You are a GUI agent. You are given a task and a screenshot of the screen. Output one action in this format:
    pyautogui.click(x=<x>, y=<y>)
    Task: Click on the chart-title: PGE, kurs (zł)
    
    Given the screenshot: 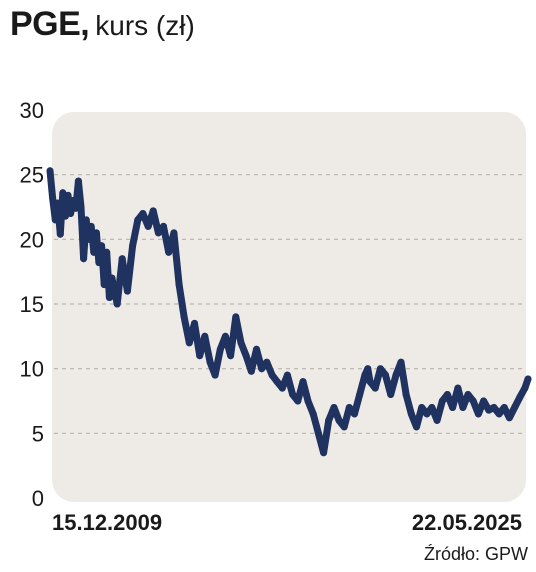 What is the action you would take?
    pyautogui.click(x=102, y=24)
    